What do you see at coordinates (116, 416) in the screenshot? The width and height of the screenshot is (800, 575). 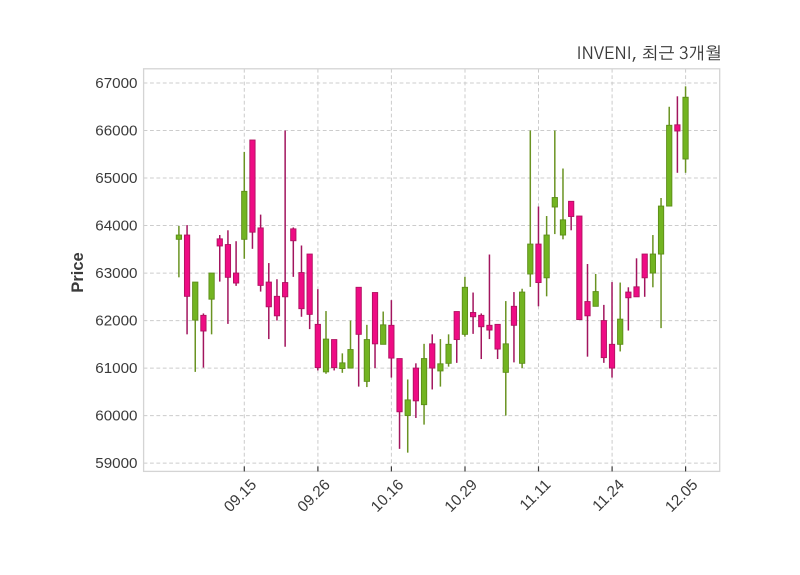 I see `svg-text: 60000` at bounding box center [116, 416].